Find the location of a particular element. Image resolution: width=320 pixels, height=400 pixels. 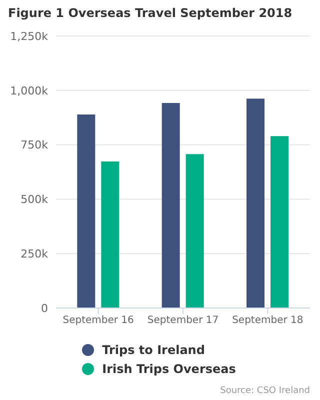

legend-label: Irish Trips Overseas is located at coordinates (169, 369).